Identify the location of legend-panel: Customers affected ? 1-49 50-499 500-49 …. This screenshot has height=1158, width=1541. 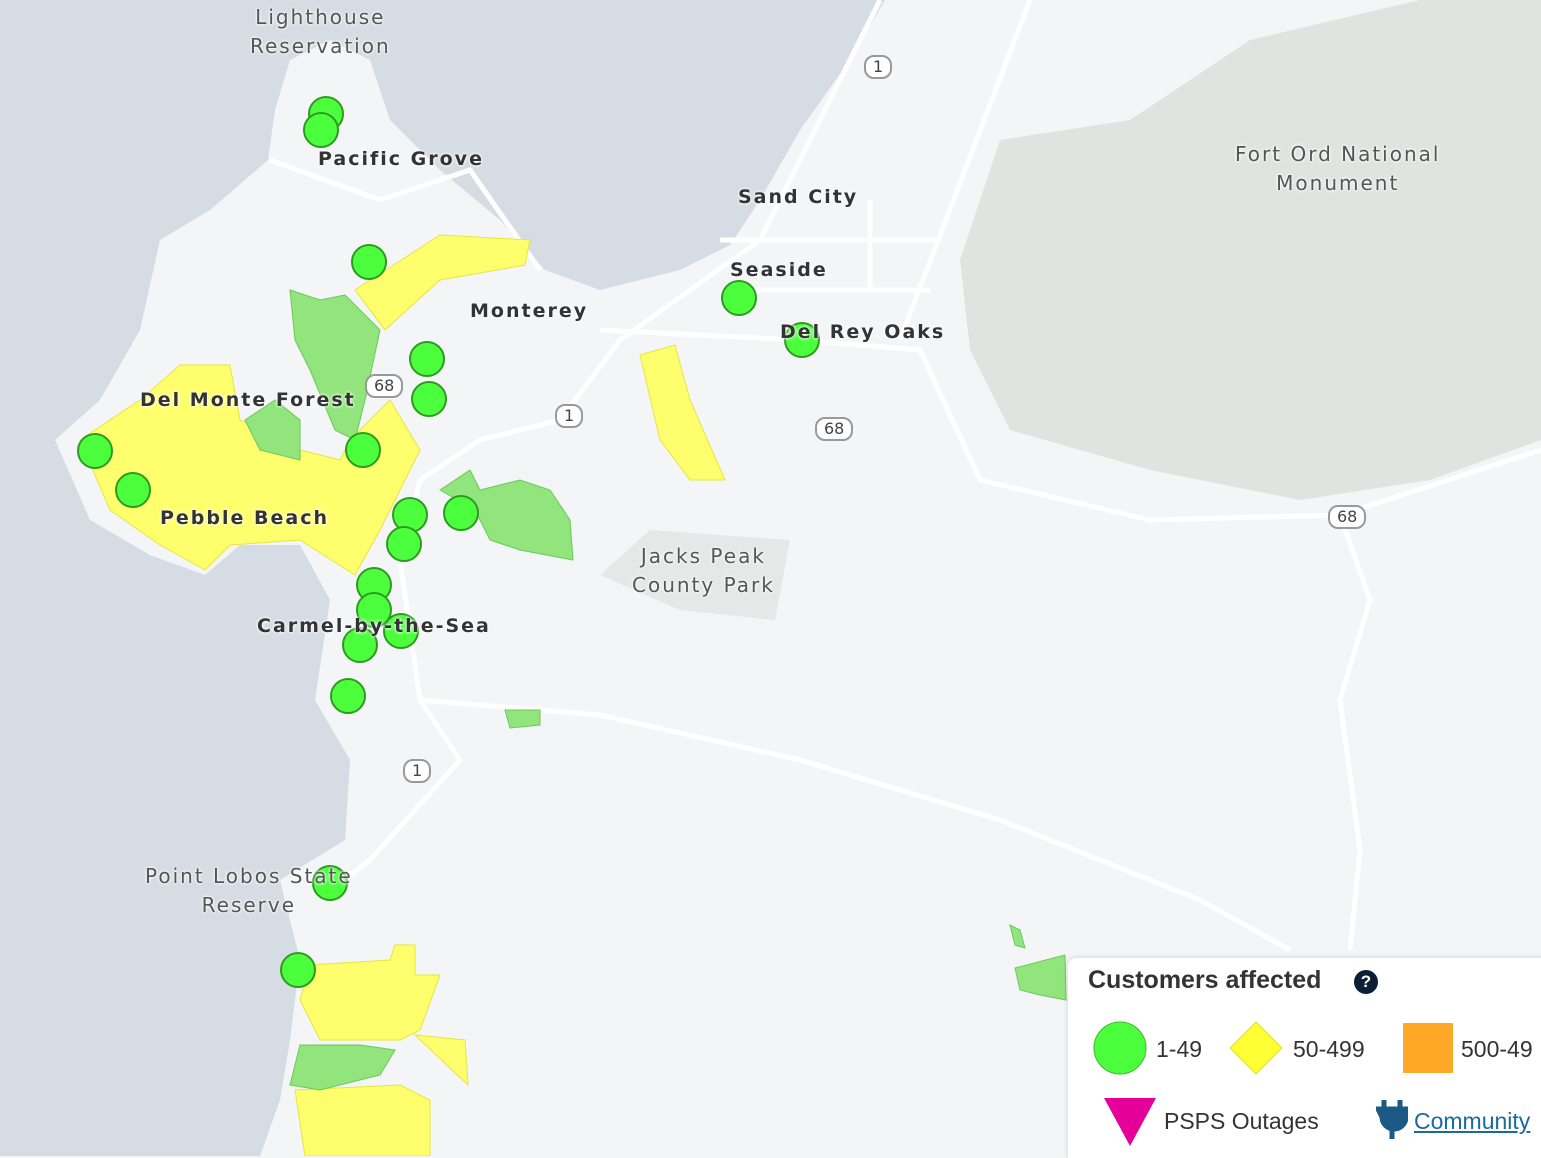
(1304, 1058).